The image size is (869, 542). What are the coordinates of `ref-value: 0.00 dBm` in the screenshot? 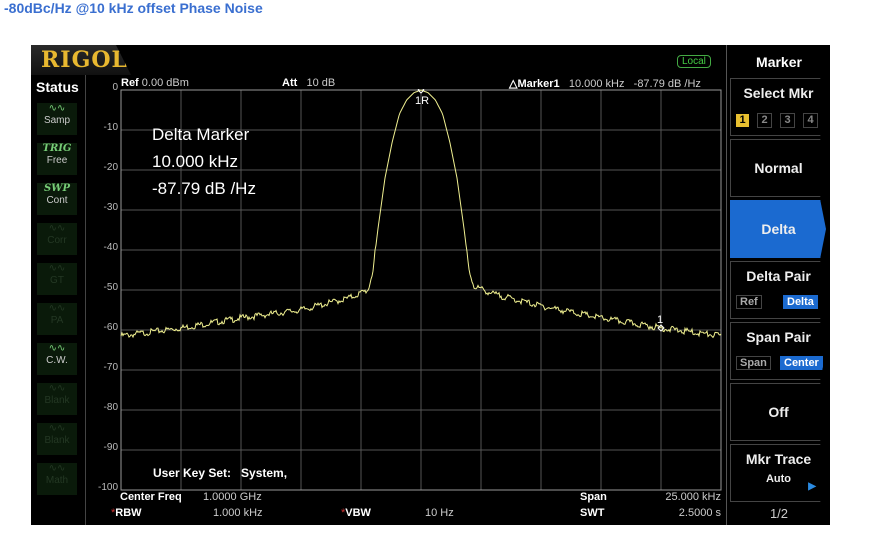 It's located at (165, 83).